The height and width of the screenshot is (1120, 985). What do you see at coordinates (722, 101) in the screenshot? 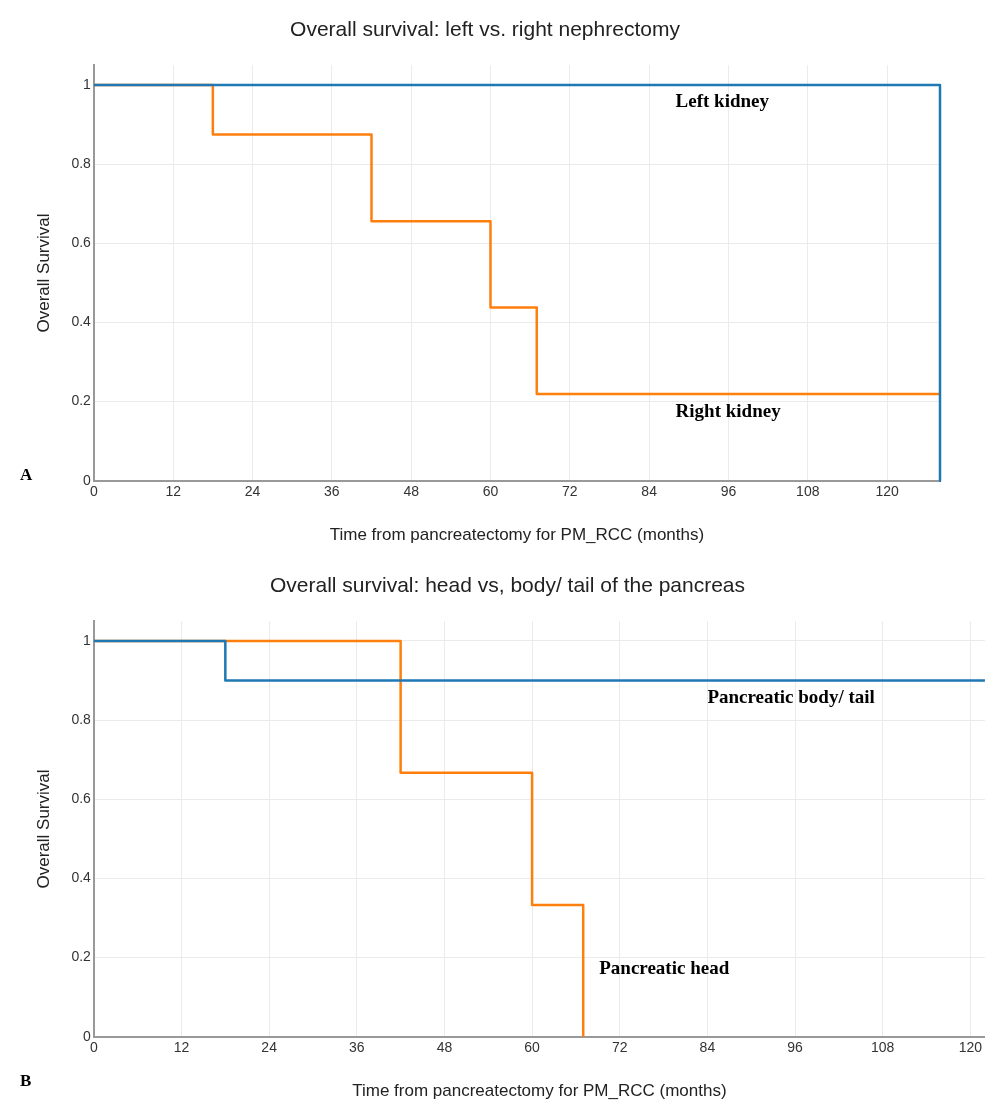
I see `annotation: Left kidney` at bounding box center [722, 101].